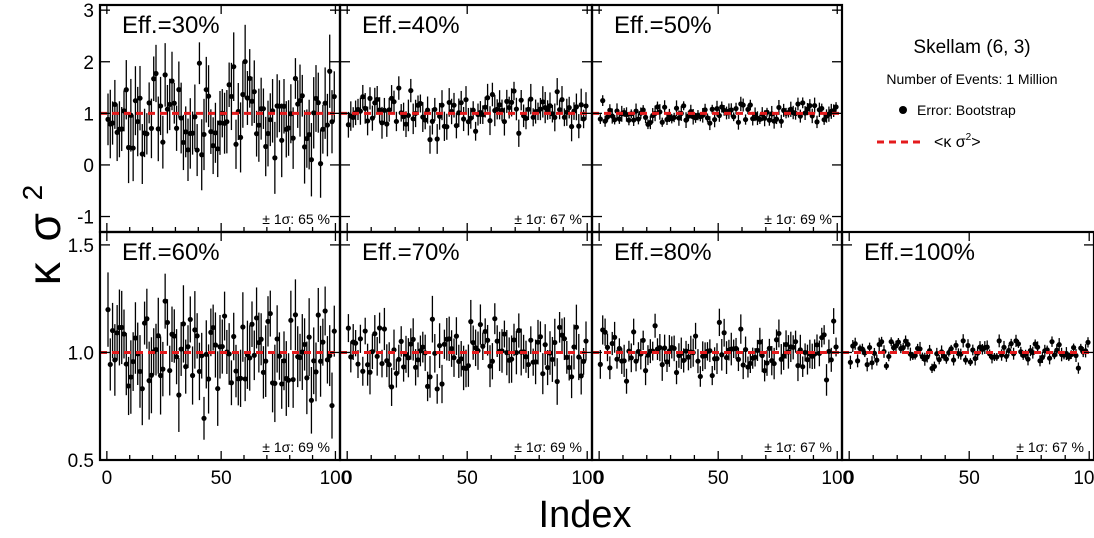 The image size is (1094, 538). What do you see at coordinates (466, 351) in the screenshot?
I see `panel-5-points` at bounding box center [466, 351].